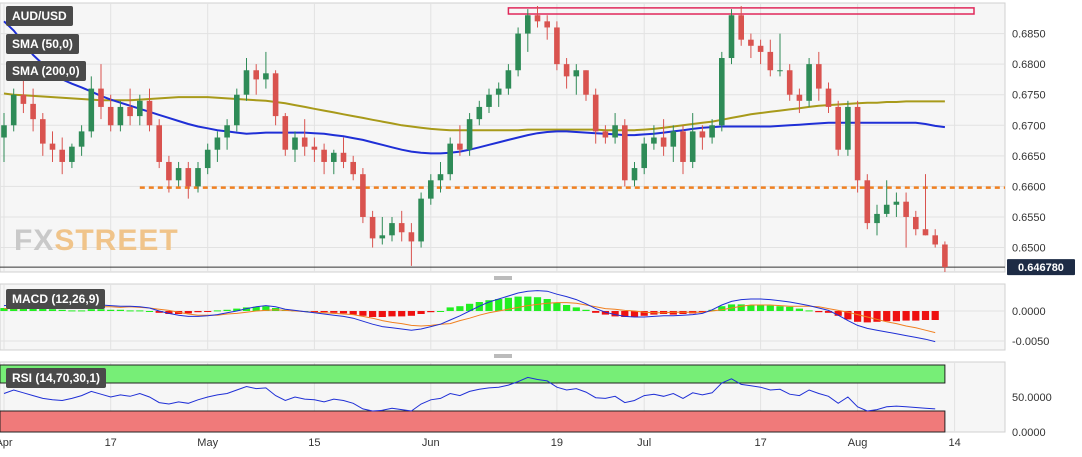 The image size is (1082, 457). I want to click on current-price-tag-text: 0.646780, so click(1041, 268).